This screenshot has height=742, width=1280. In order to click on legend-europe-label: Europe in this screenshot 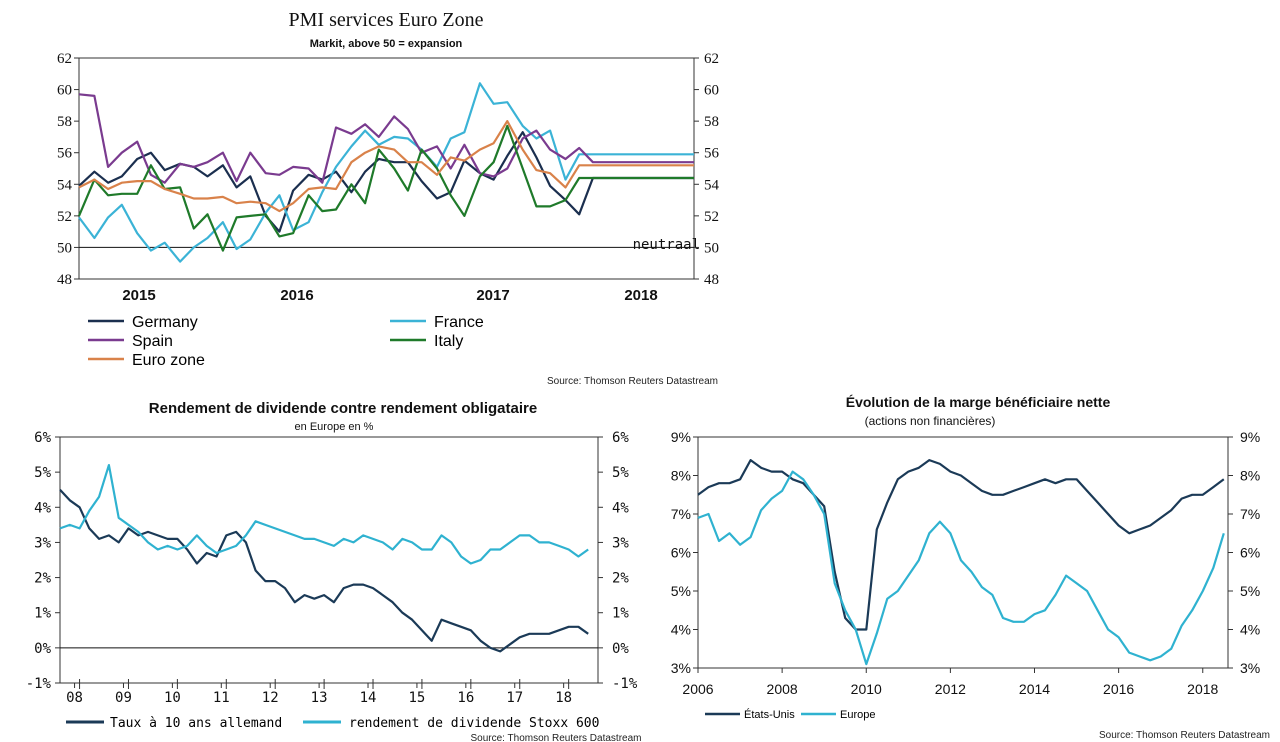, I will do `click(857, 715)`.